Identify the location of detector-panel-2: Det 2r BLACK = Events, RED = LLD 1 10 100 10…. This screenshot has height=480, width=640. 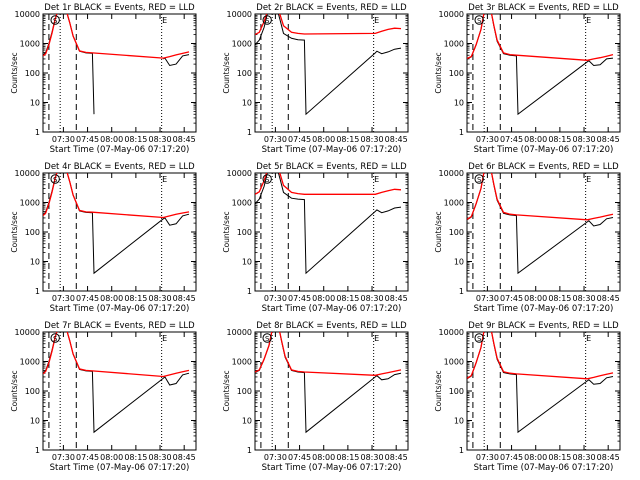
(315, 79).